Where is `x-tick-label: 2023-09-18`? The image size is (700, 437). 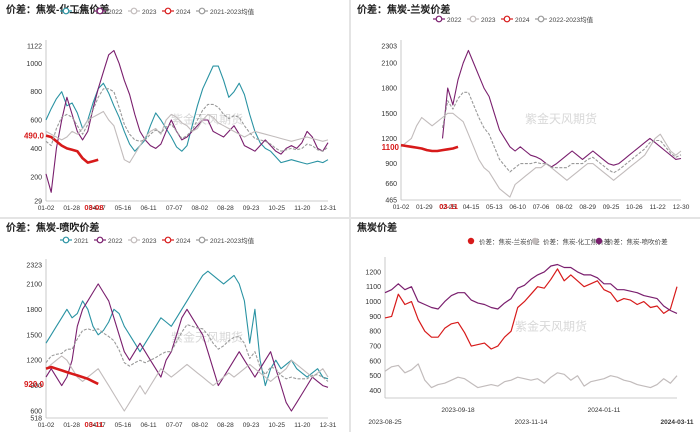 x-tick-label: 2023-09-18 is located at coordinates (458, 410).